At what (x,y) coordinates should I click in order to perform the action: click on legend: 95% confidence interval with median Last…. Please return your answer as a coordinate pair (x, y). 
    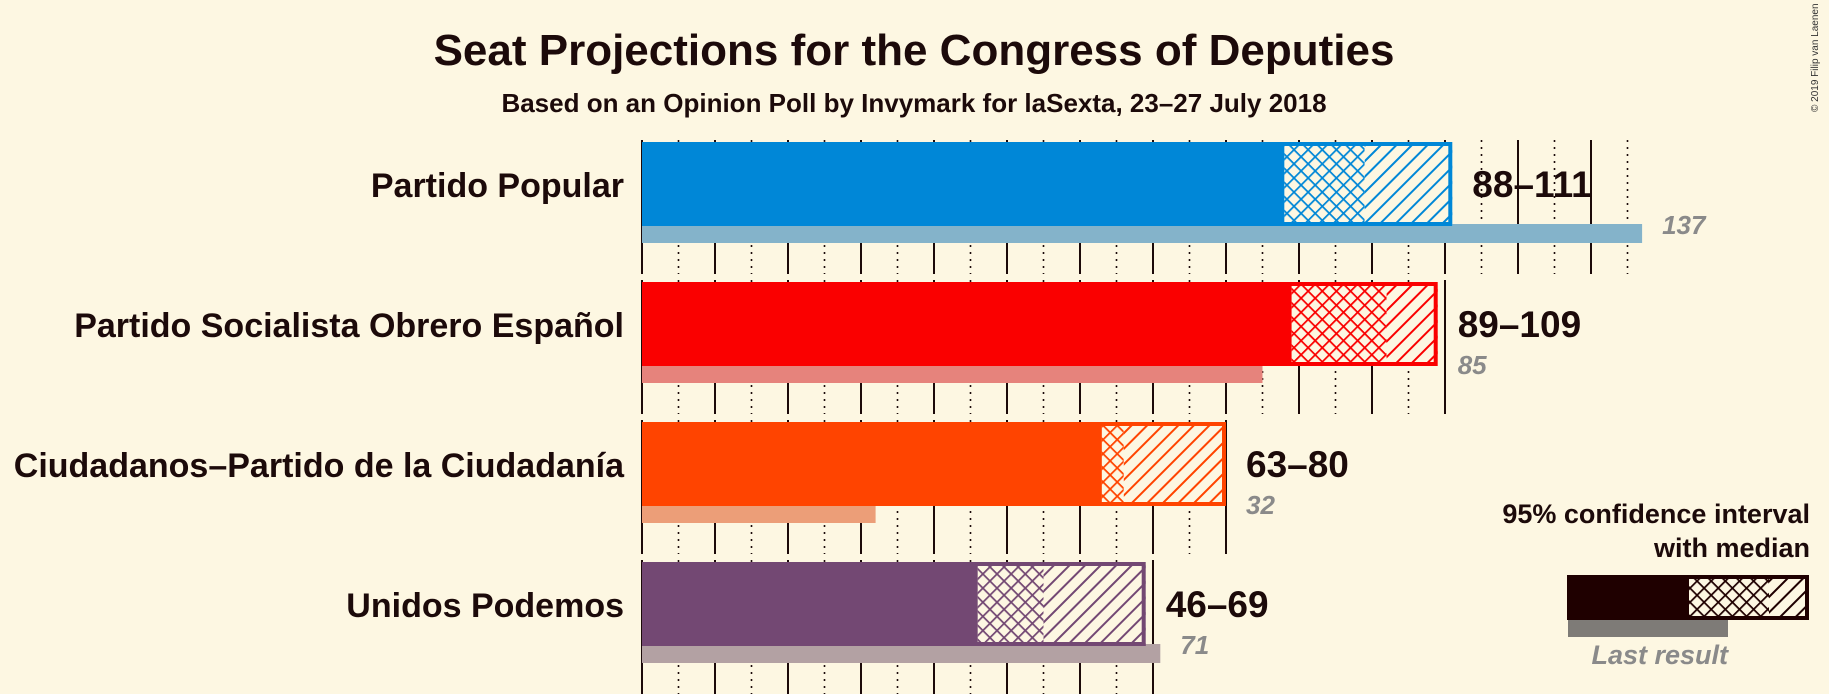
    Looking at the image, I should click on (1656, 584).